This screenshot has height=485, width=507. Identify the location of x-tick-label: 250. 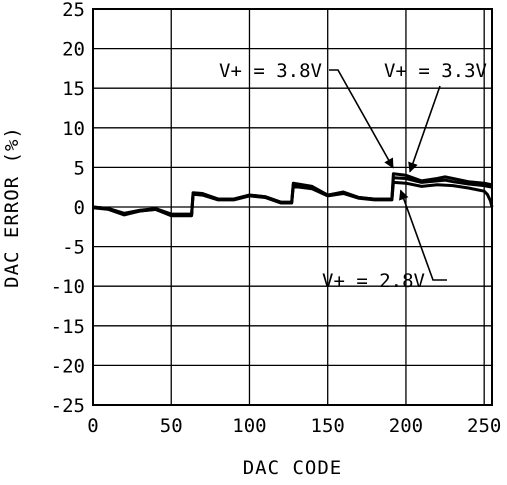
(484, 426).